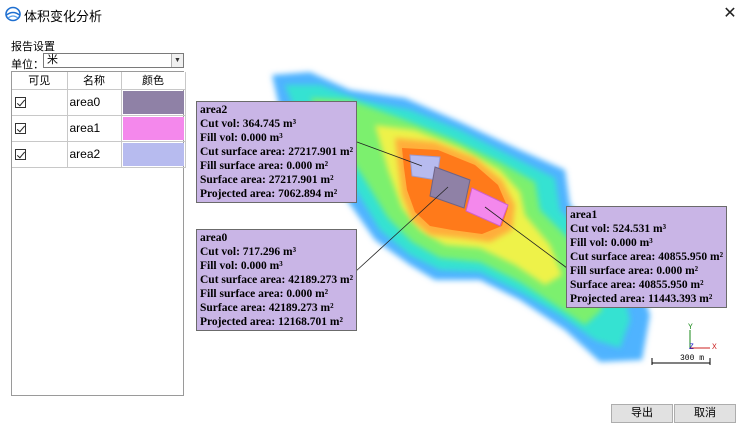 The height and width of the screenshot is (429, 745). What do you see at coordinates (267, 180) in the screenshot?
I see `surface-area: Surface area: 27217.901 m²` at bounding box center [267, 180].